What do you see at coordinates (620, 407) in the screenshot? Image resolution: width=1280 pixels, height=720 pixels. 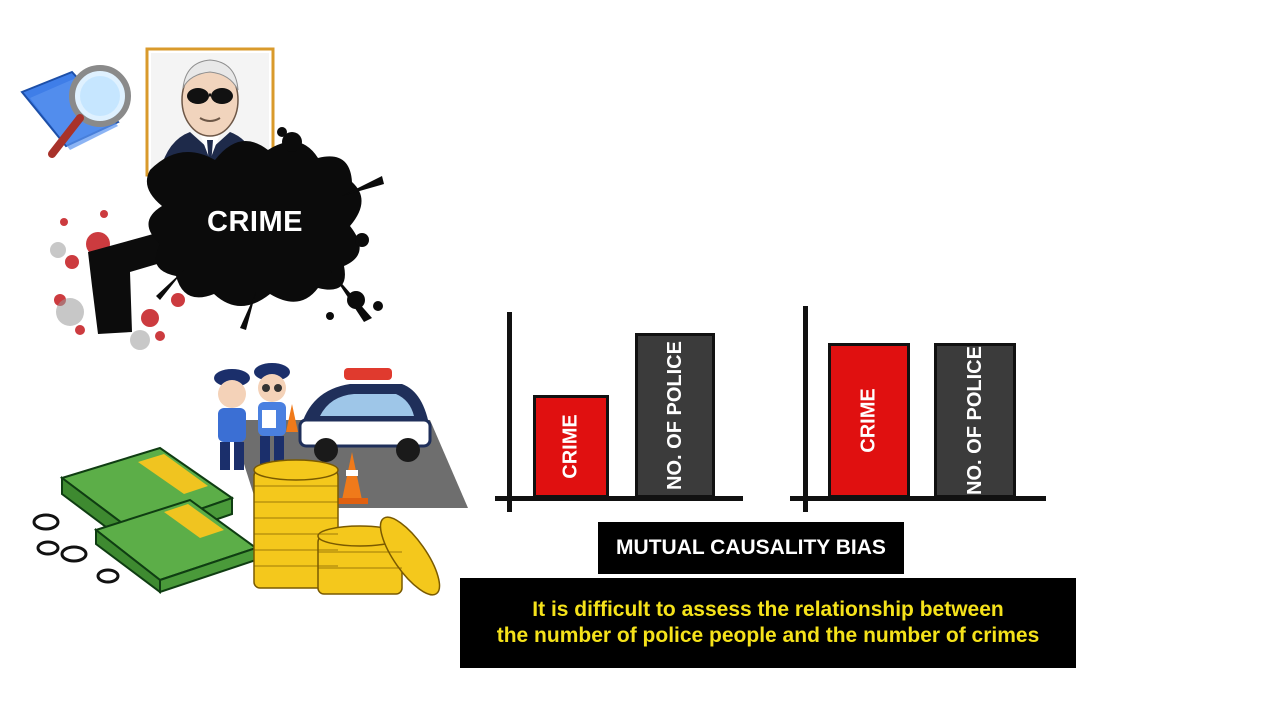 I see `bar-chart-1: CRIME NO. OF POLICE` at bounding box center [620, 407].